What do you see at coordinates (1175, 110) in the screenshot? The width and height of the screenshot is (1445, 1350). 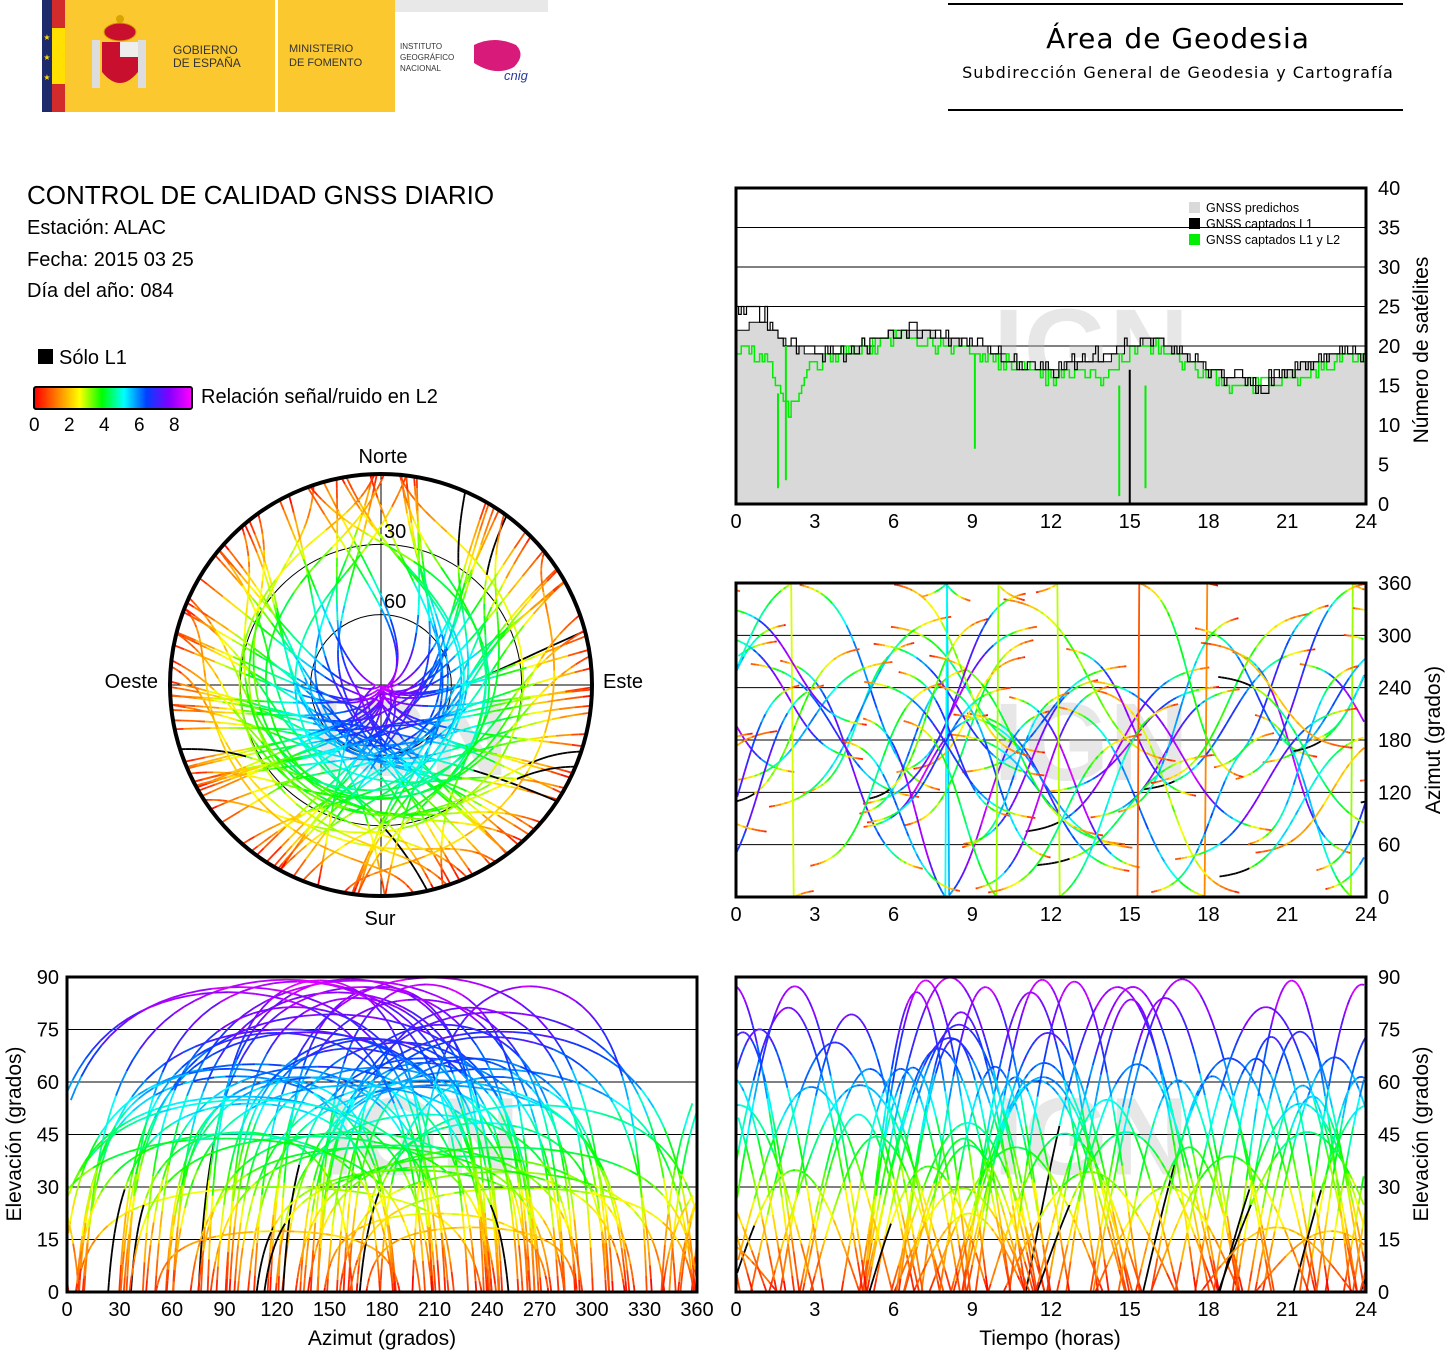 I see `header-bottom-rule` at bounding box center [1175, 110].